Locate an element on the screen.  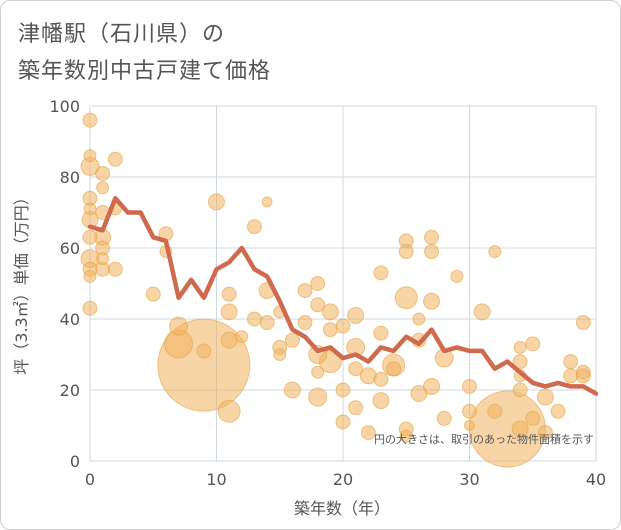
bubble-size-note: 円の大きさは、取引のあった物件面積を示す is located at coordinates (484, 439).